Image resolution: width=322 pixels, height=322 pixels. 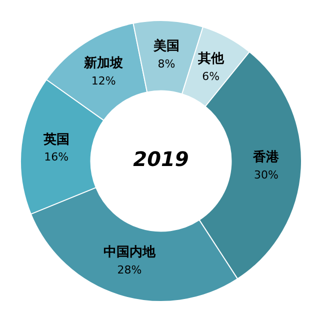 What do you see at coordinates (167, 64) in the screenshot?
I see `data-label: 8%` at bounding box center [167, 64].